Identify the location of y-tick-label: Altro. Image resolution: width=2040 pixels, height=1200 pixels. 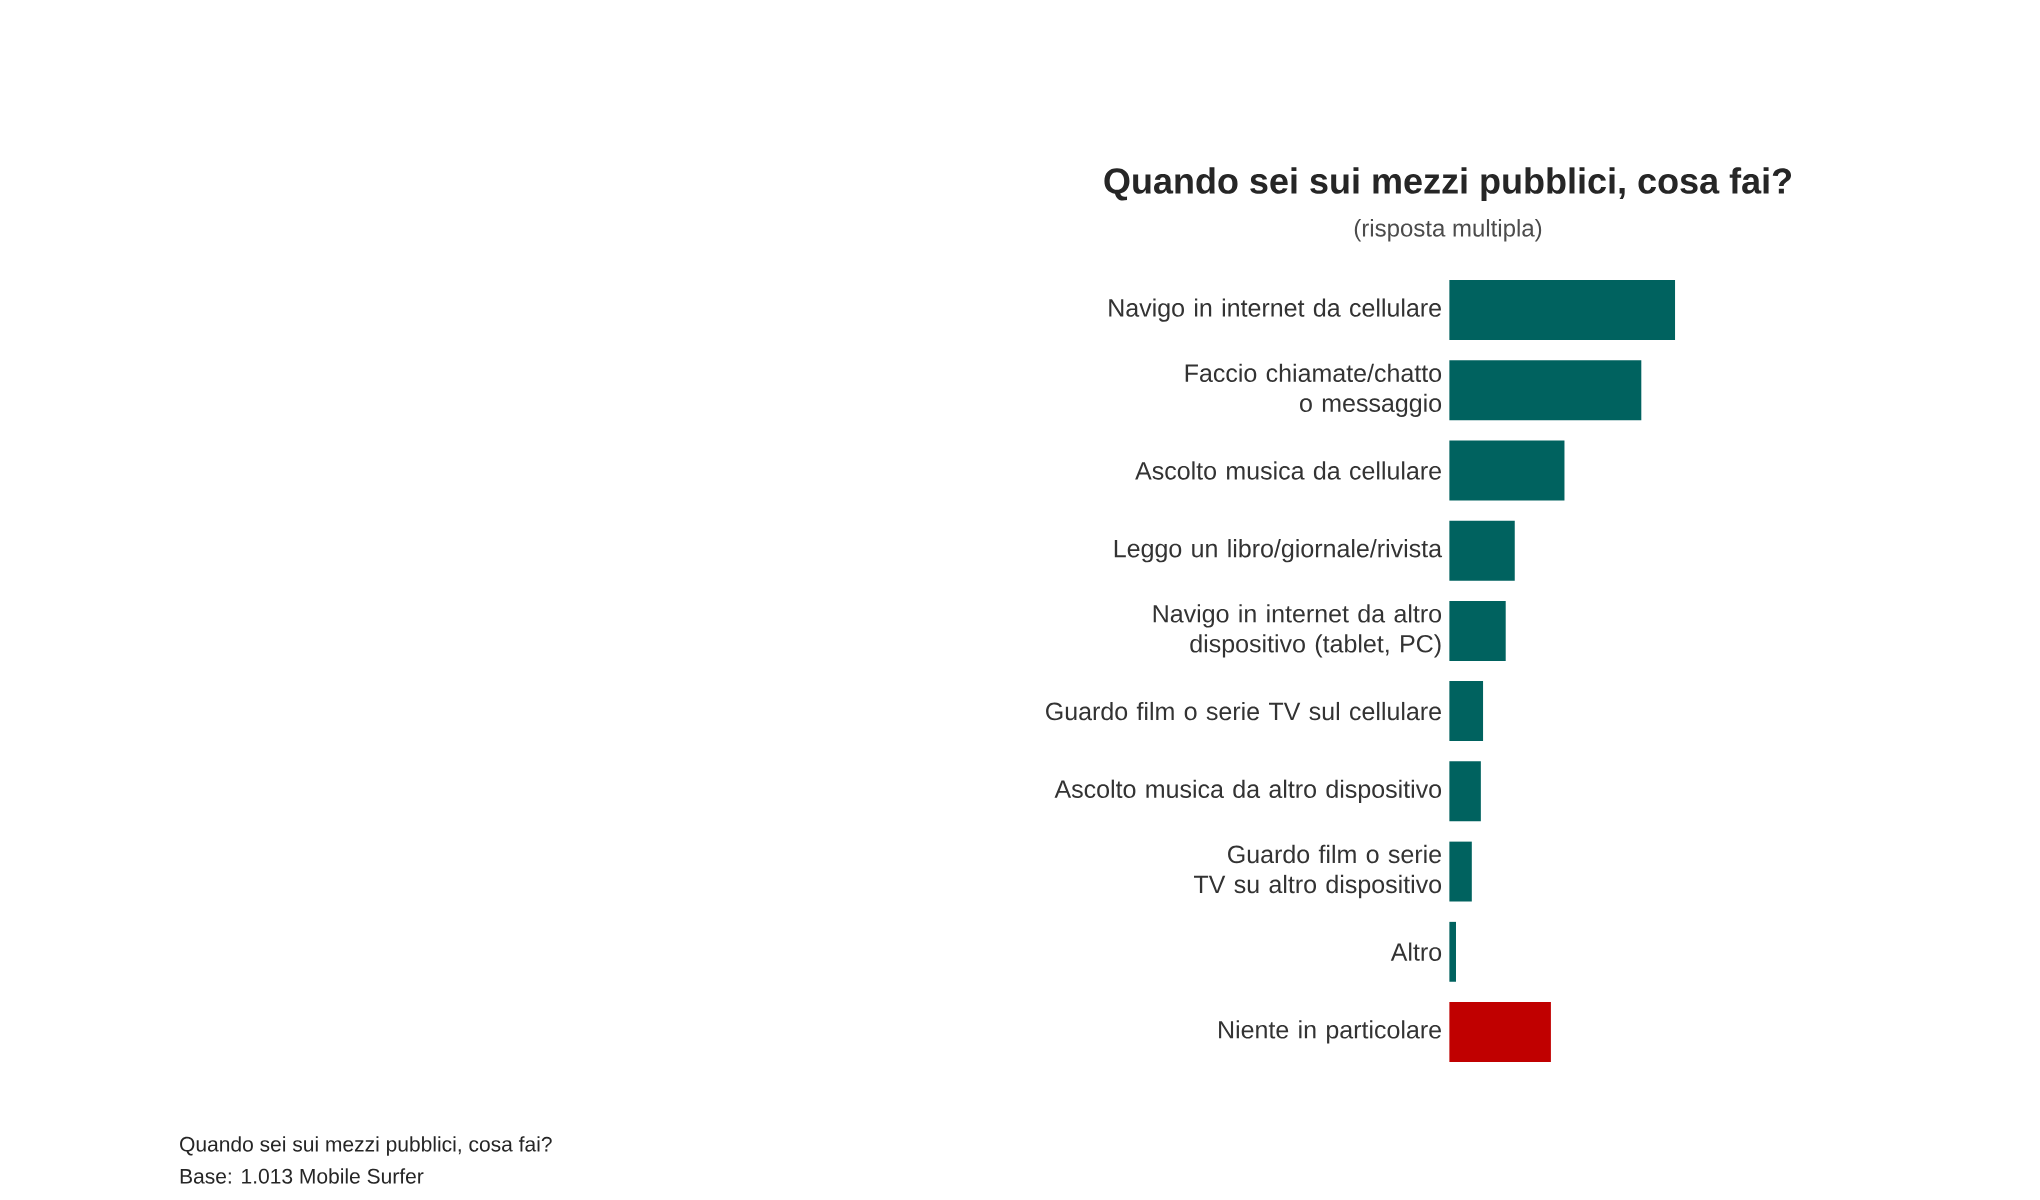
(1416, 951).